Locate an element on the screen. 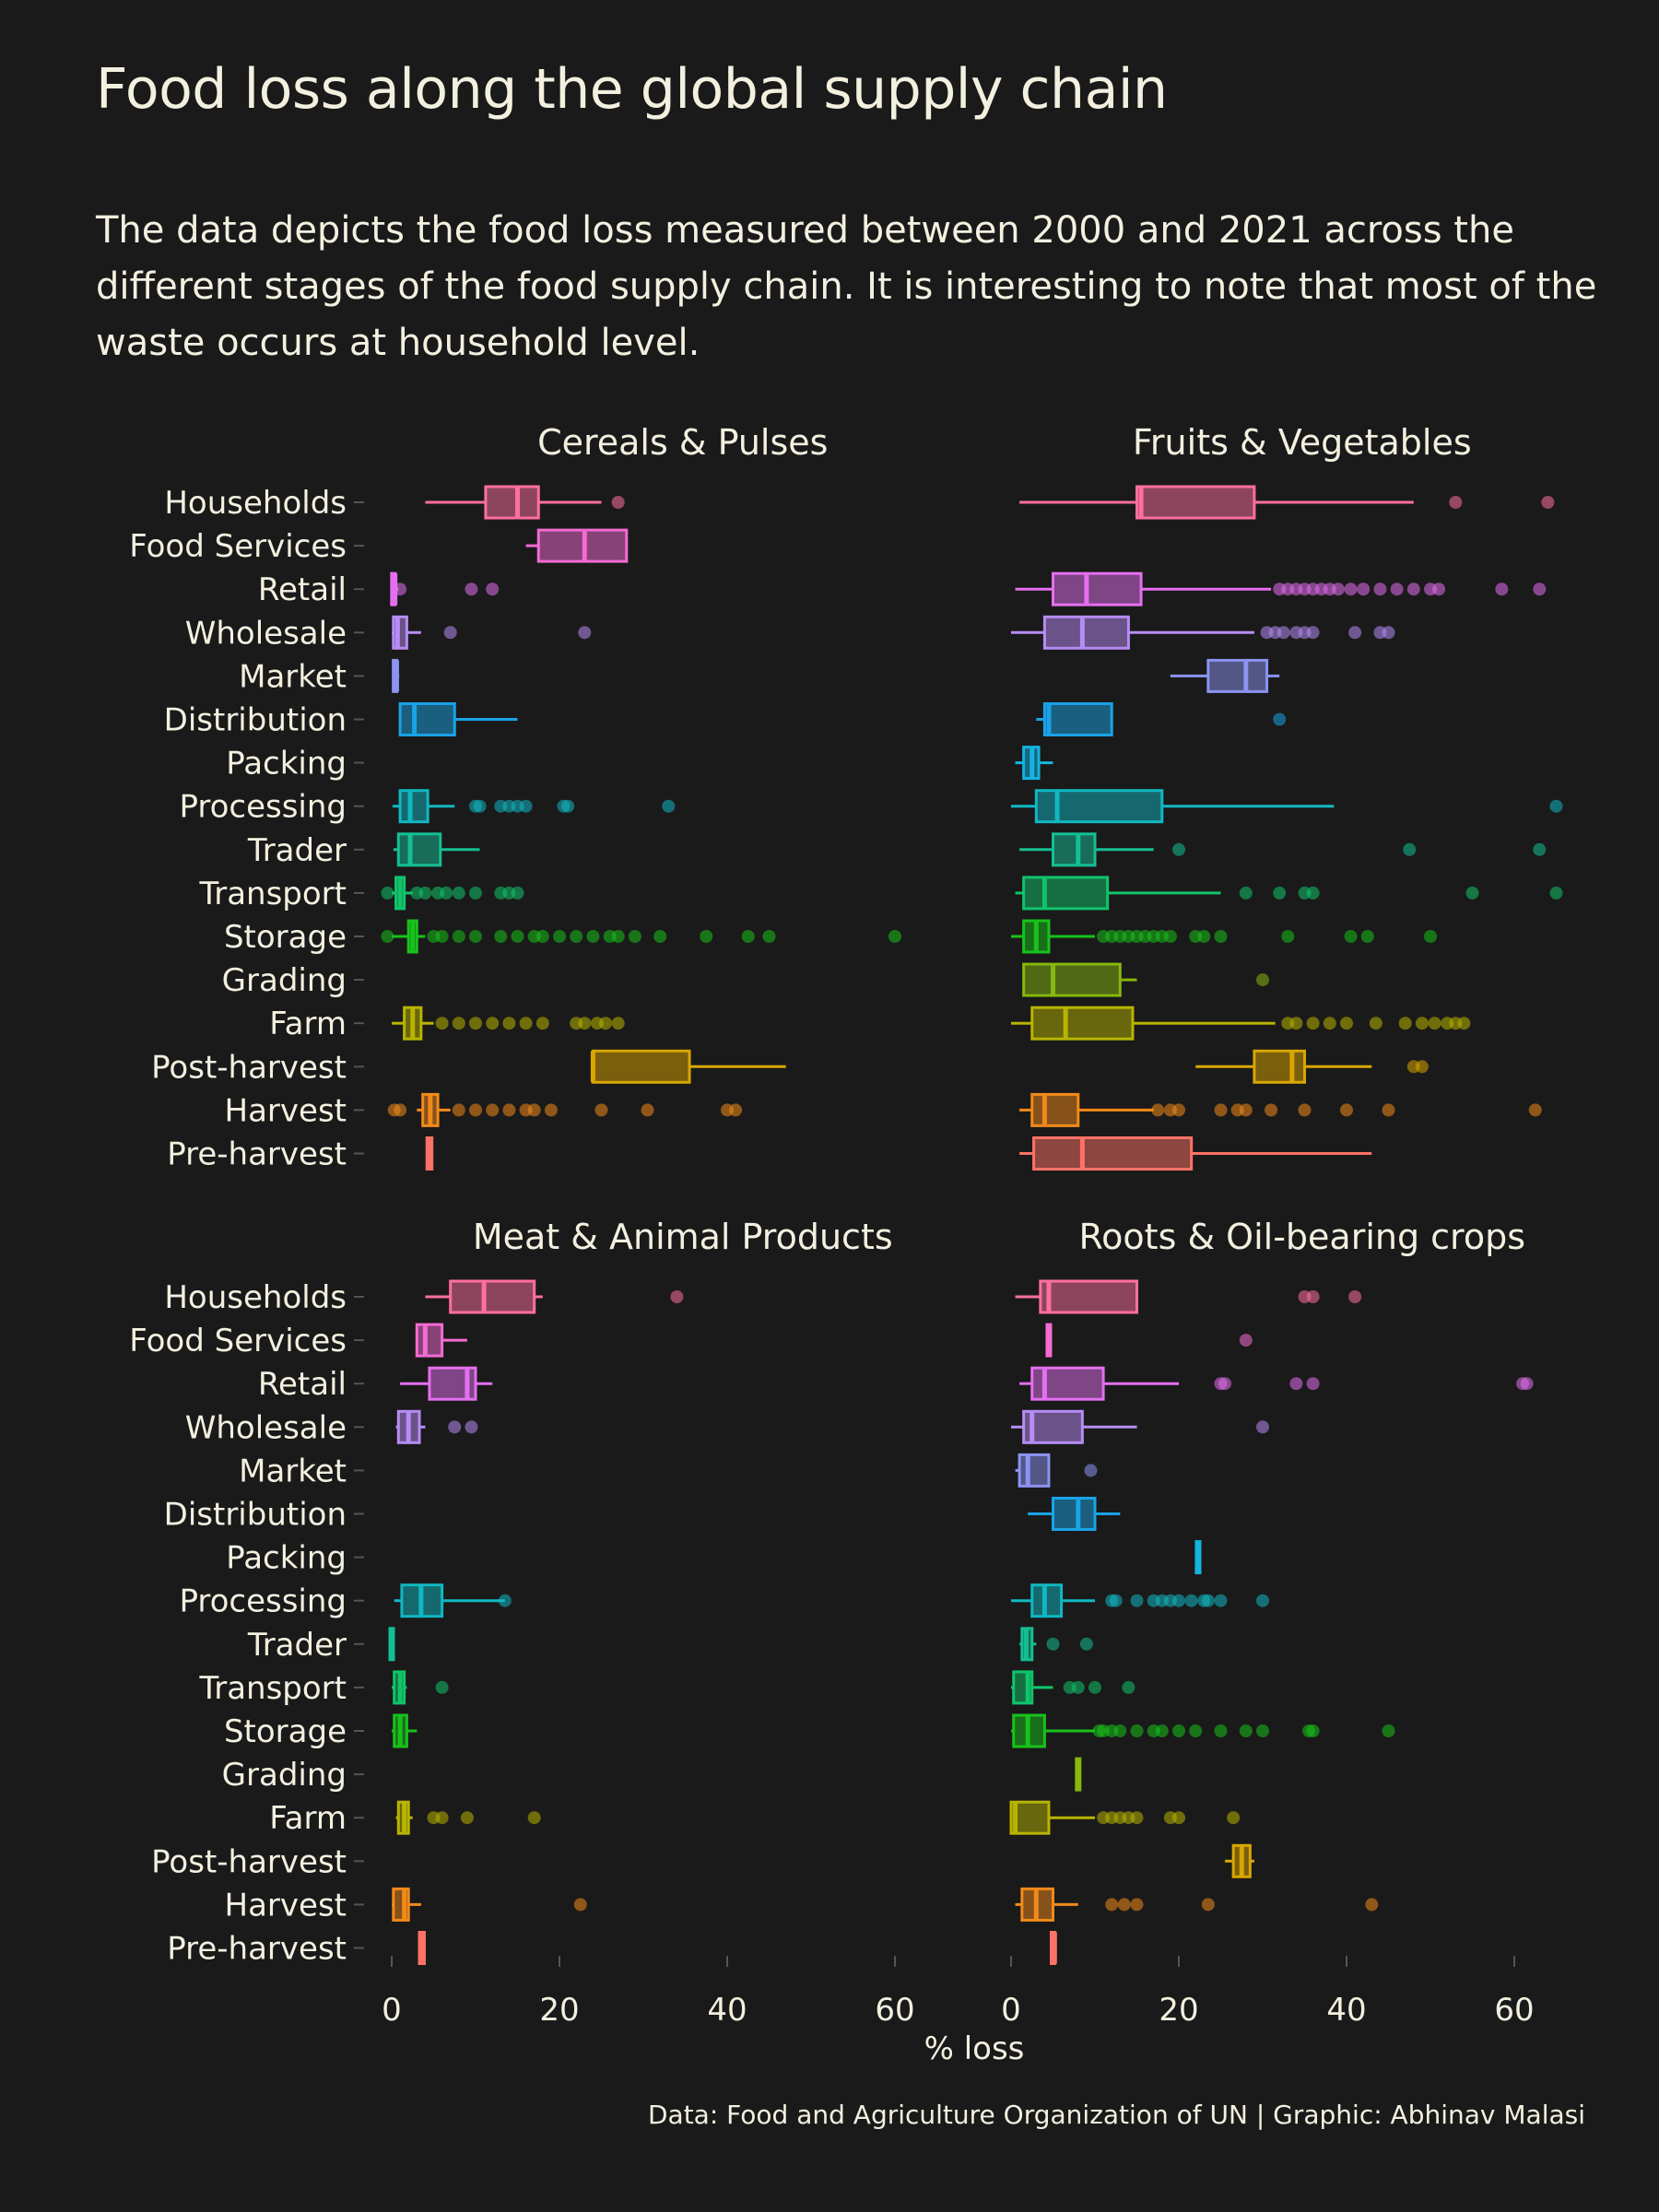  x-axis-label: % loss is located at coordinates (974, 2048).